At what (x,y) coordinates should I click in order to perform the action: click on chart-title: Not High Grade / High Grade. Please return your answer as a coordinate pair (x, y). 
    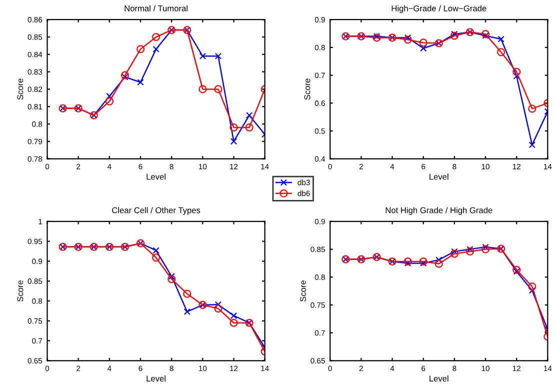
    Looking at the image, I should click on (439, 211).